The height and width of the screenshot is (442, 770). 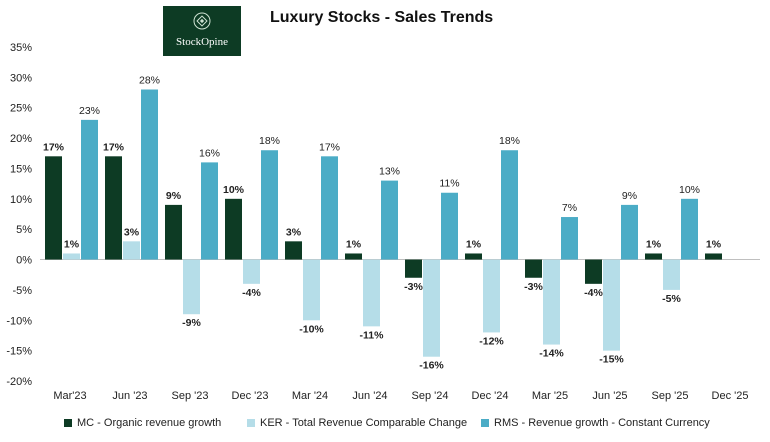 I want to click on data-label: -14%, so click(x=551, y=354).